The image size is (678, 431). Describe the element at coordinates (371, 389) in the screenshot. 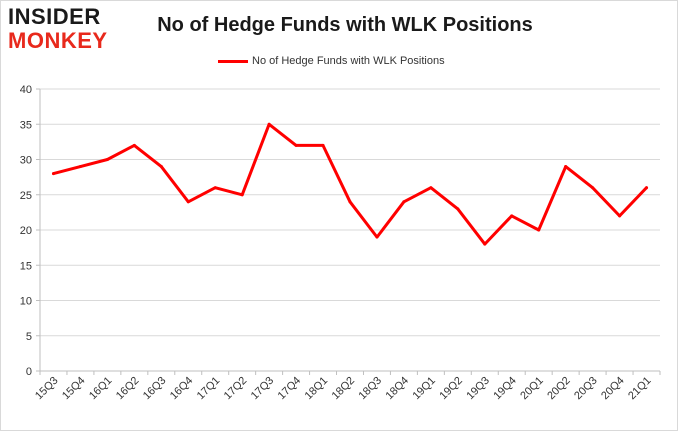

I see `x-tick-label-18Q3: 18Q3` at that location.